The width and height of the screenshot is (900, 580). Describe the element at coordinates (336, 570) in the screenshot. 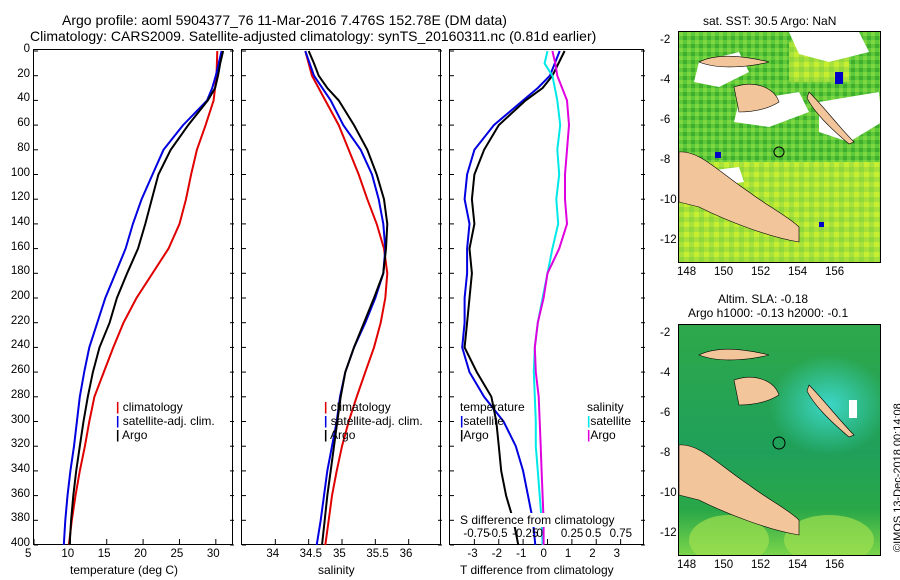

I see `salinity-axis-label: salinity` at that location.